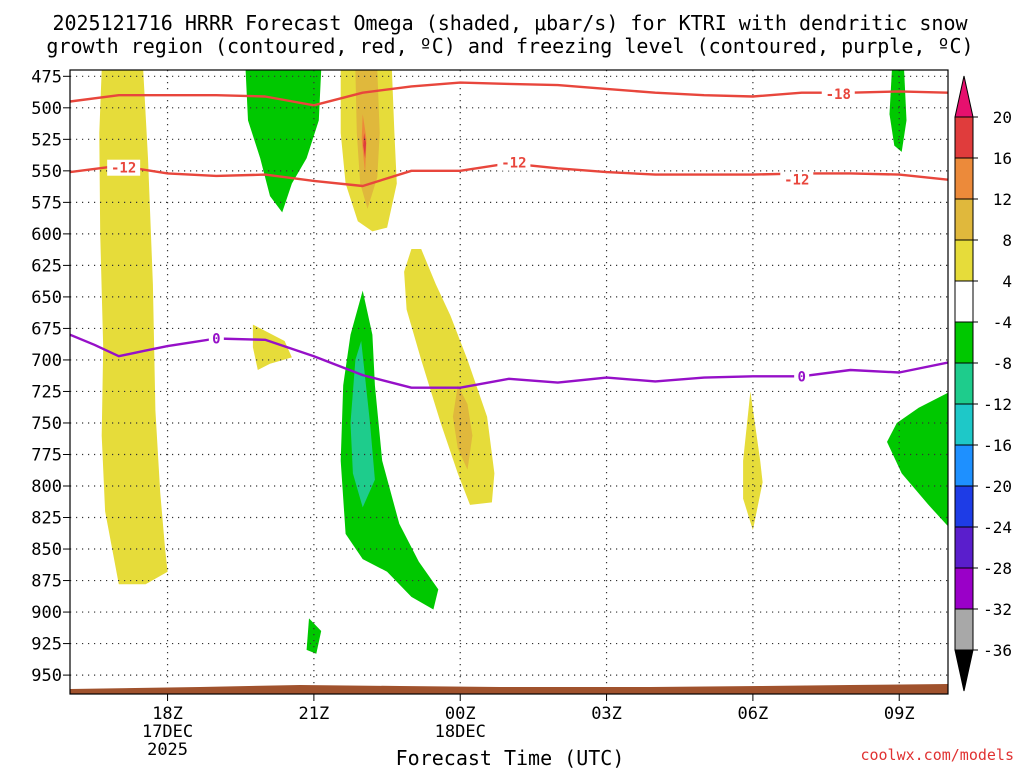 The width and height of the screenshot is (1024, 768). I want to click on colorbar-label: 12, so click(1002, 199).